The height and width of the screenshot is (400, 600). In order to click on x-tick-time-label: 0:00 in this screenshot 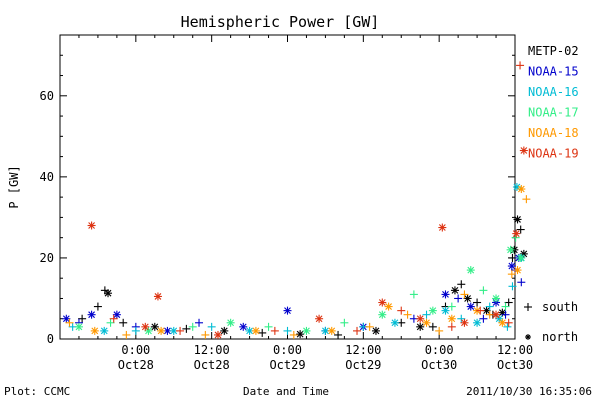, I will do `click(439, 350)`.